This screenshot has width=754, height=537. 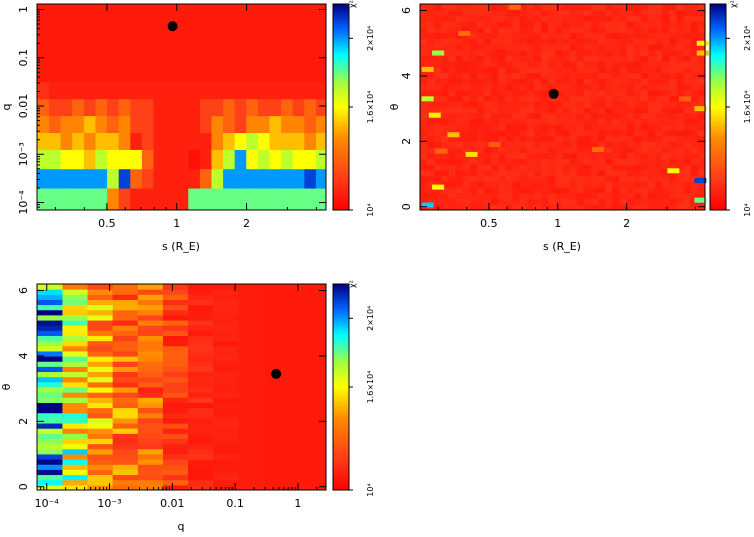 I want to click on panel3-colorbar-label: χ², so click(x=352, y=284).